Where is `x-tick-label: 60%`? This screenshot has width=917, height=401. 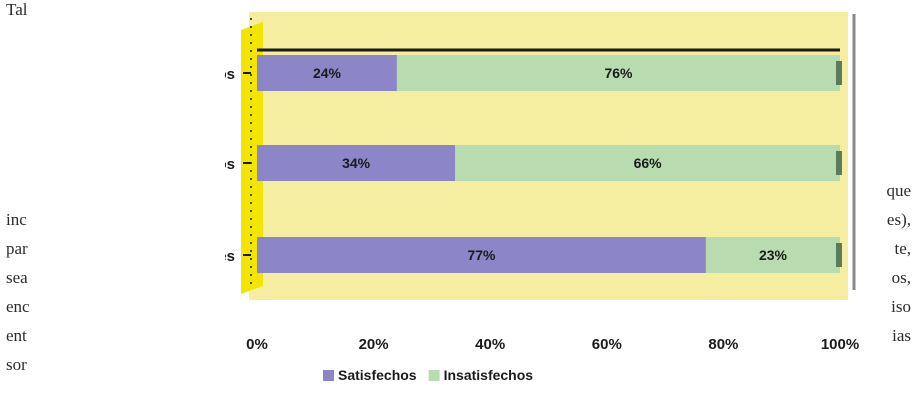
x-tick-label: 60% is located at coordinates (607, 344).